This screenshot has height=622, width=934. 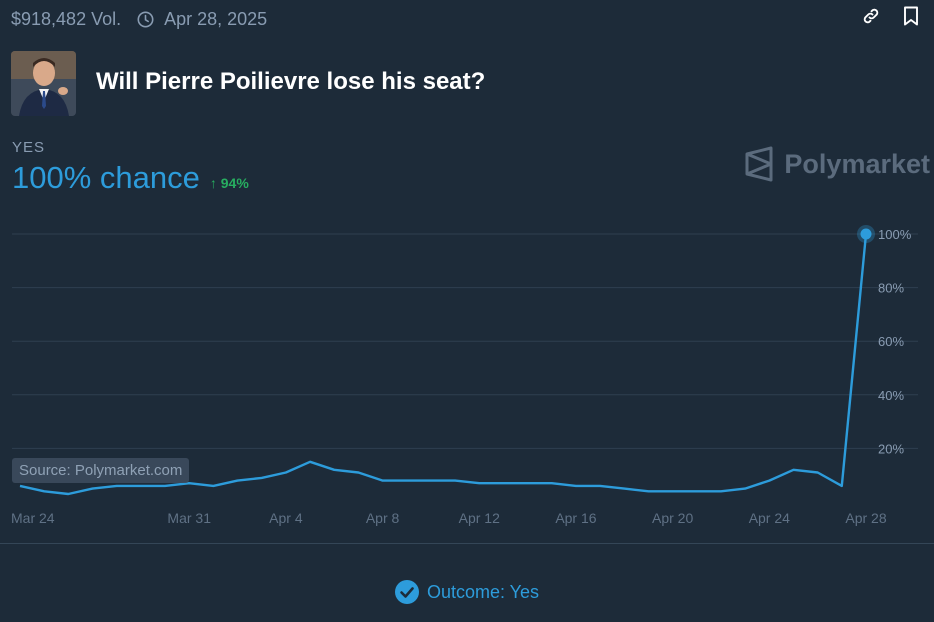 I want to click on x-tick-label: Apr 24, so click(x=769, y=518).